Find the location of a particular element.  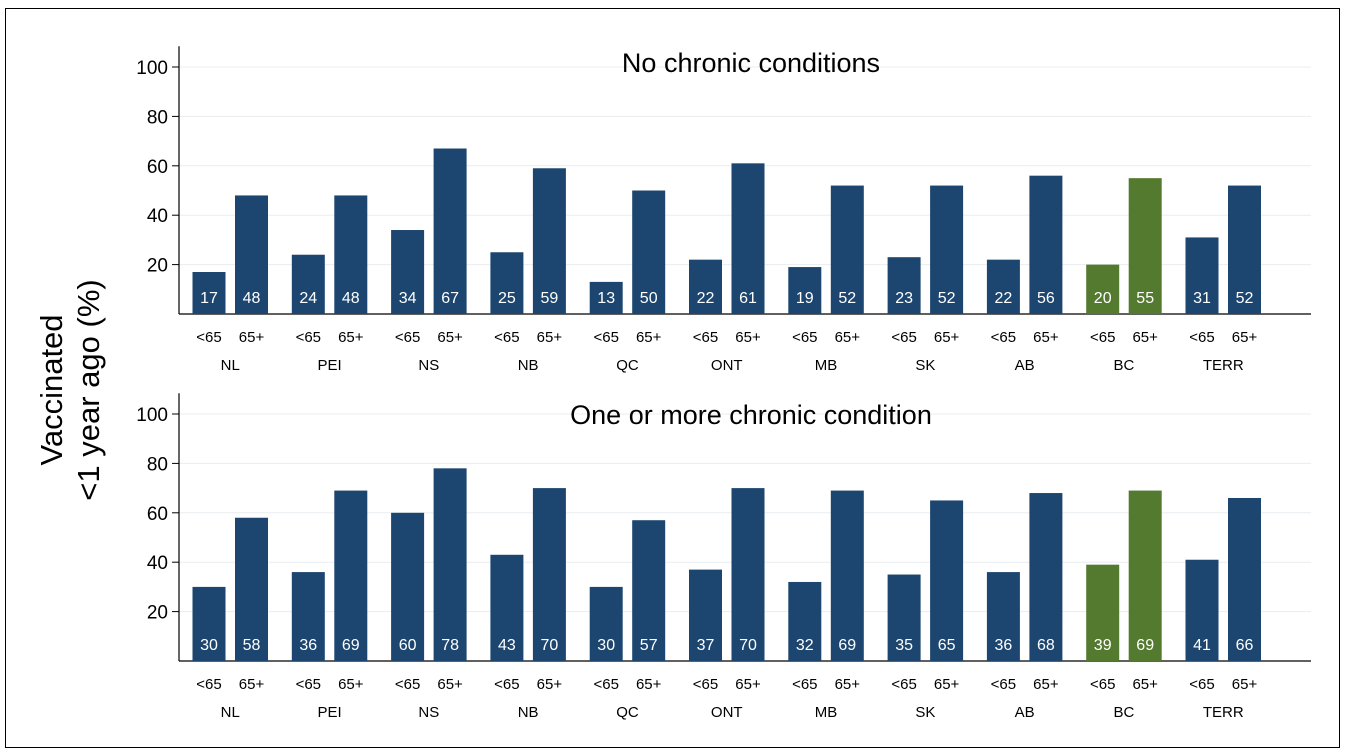

bar-value-label: 70 is located at coordinates (748, 645).